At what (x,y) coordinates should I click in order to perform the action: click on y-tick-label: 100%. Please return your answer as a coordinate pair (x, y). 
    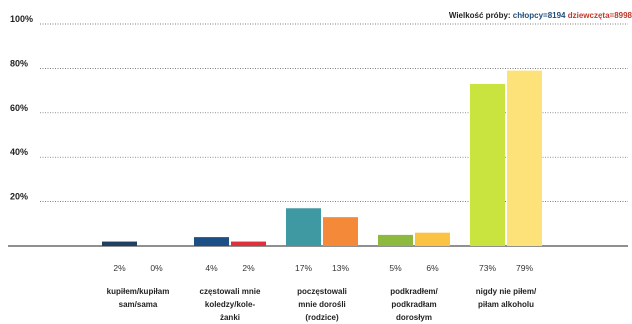
    Looking at the image, I should click on (21, 19).